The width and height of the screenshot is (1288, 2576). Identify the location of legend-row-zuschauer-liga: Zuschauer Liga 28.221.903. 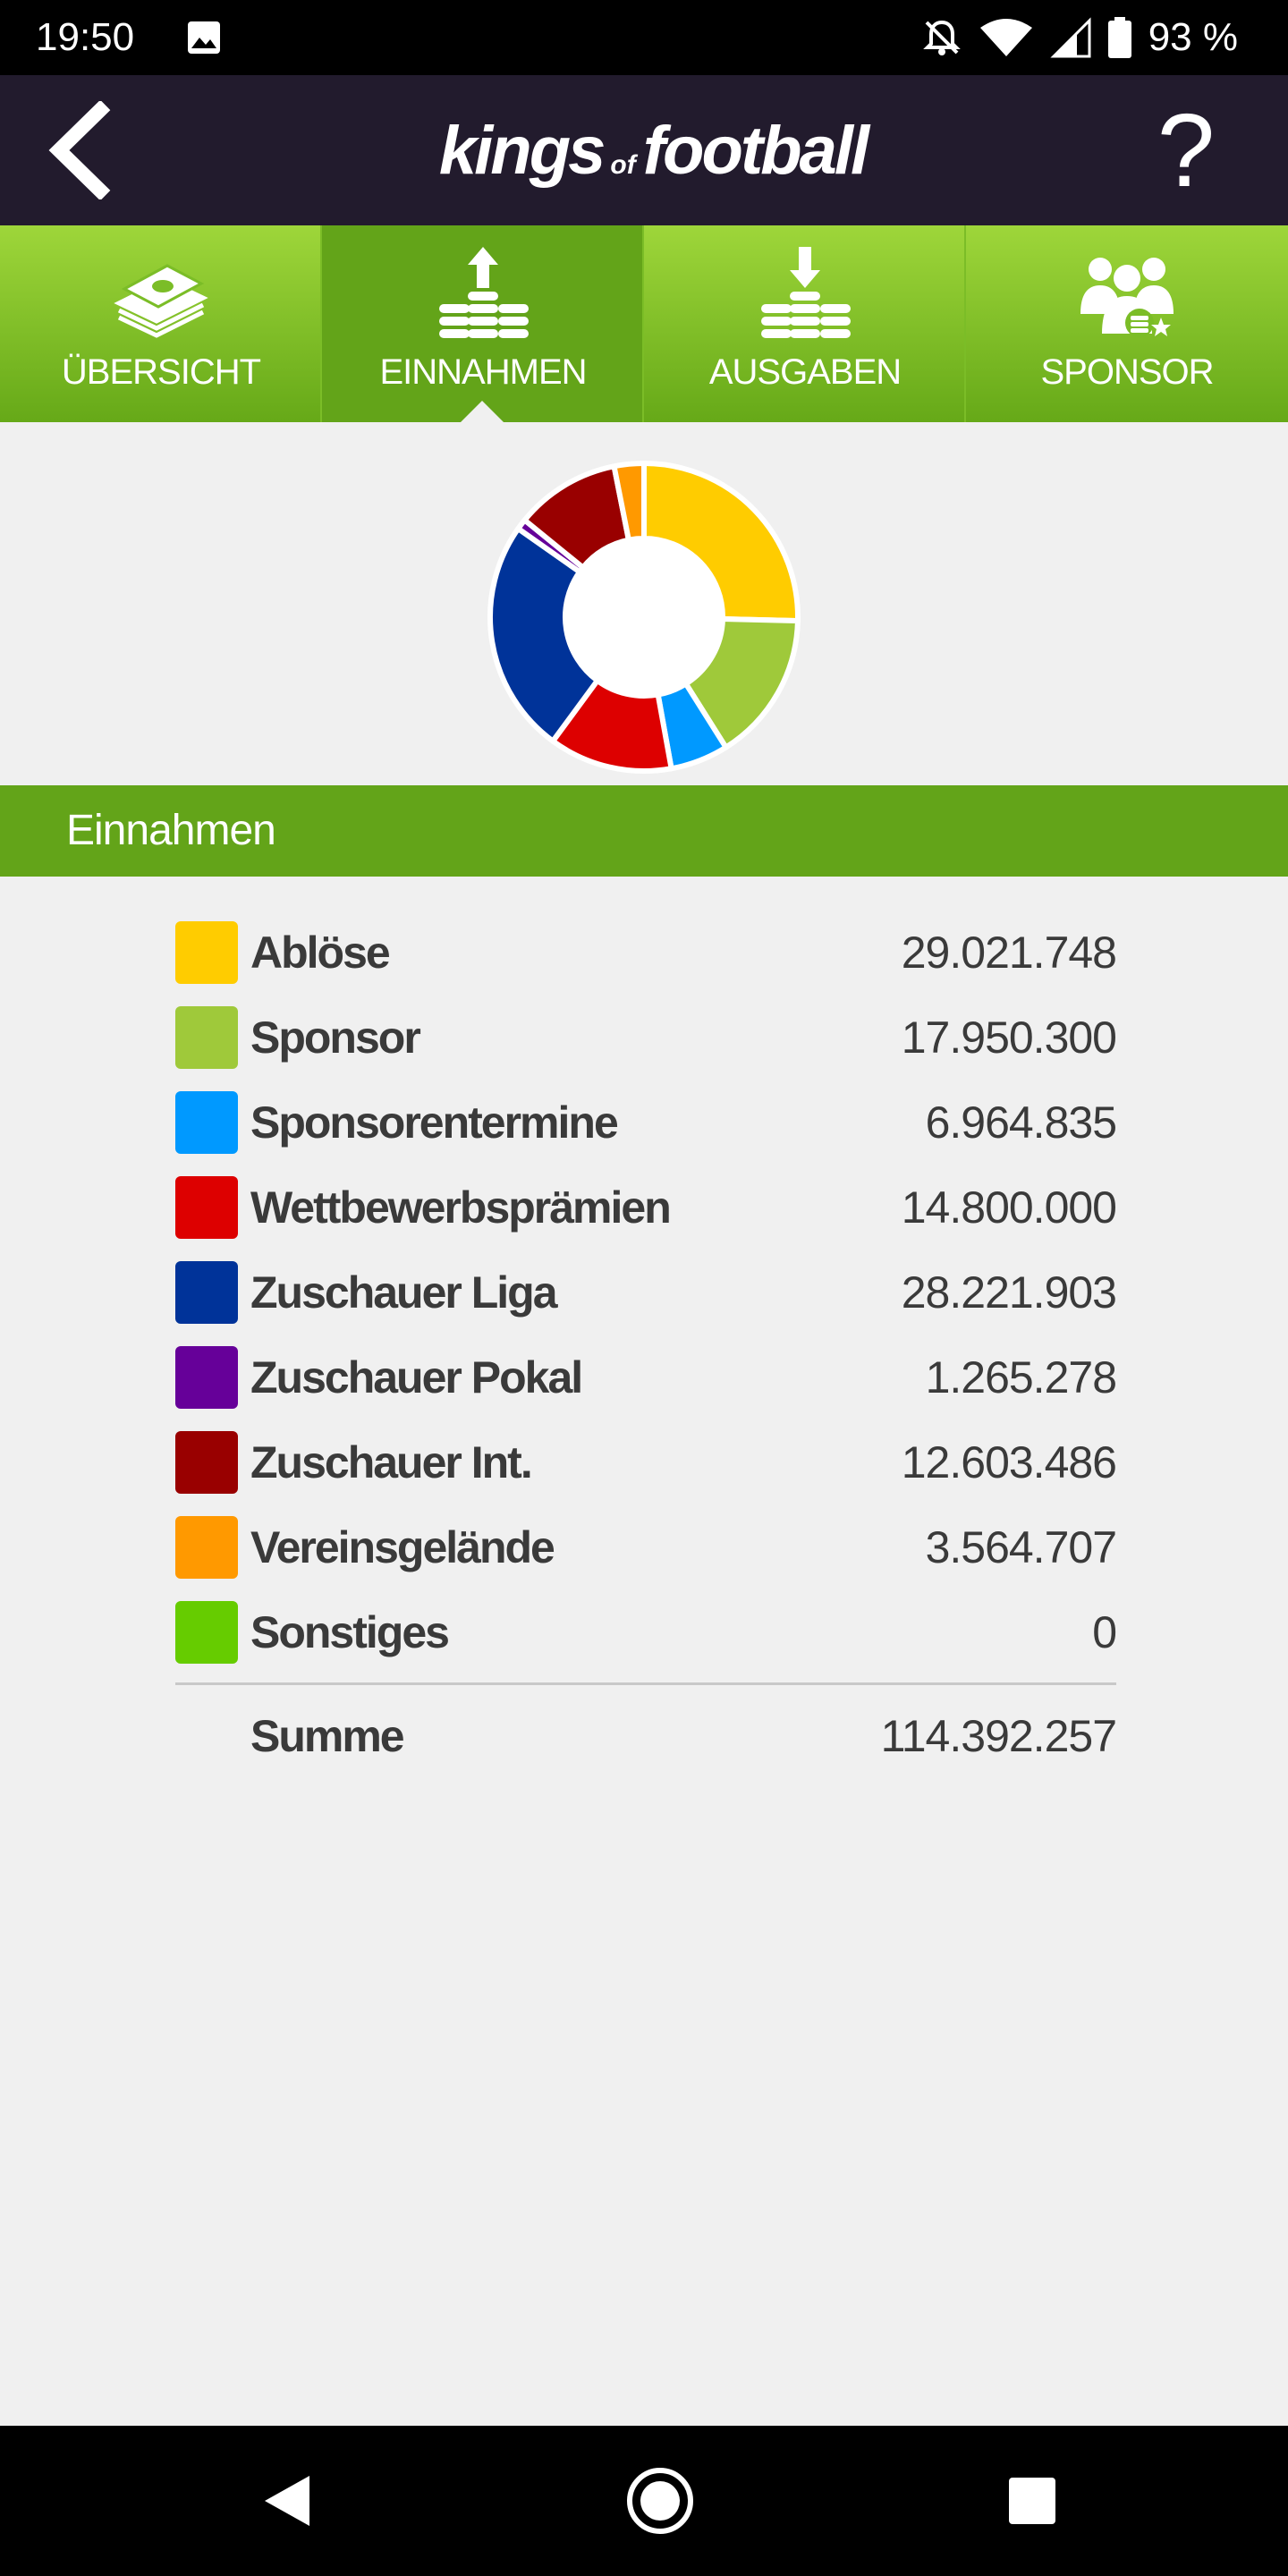
(646, 1294).